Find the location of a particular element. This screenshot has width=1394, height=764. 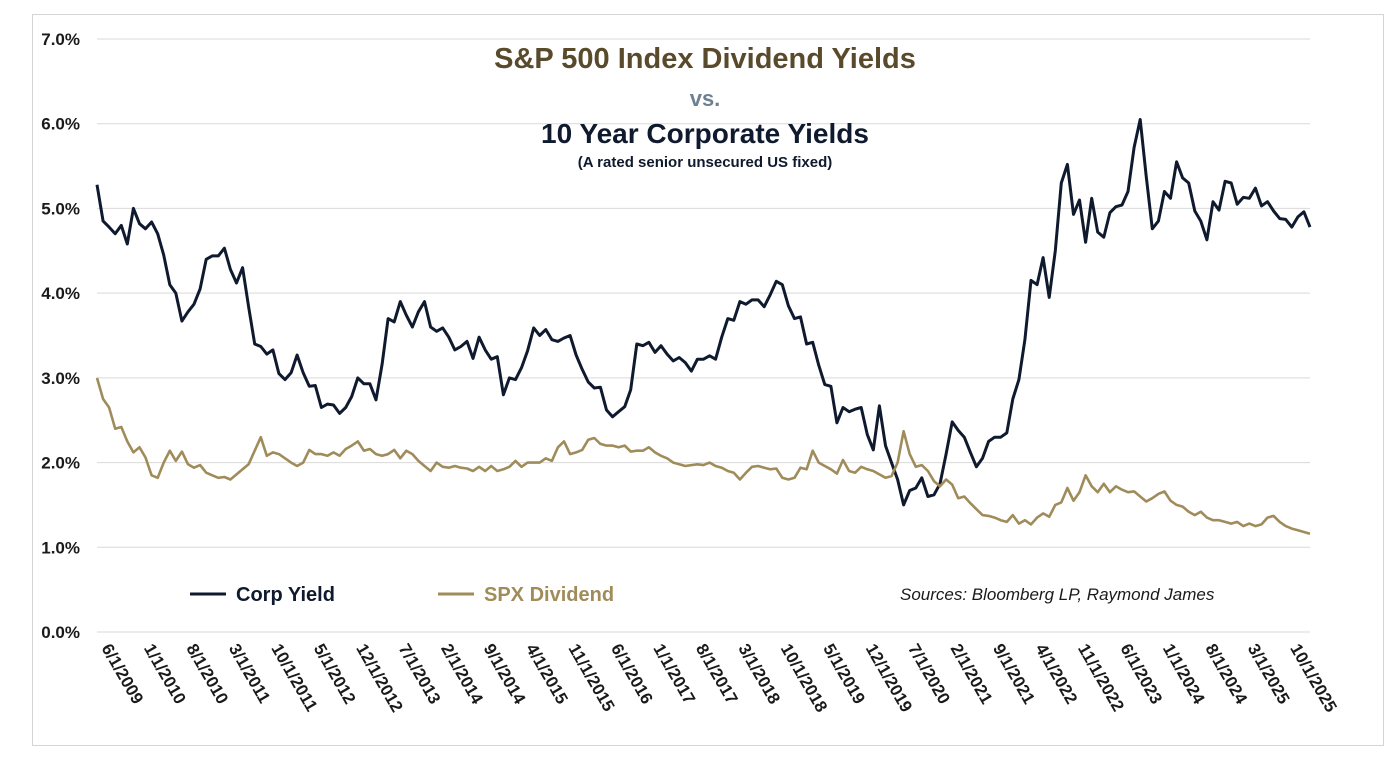

source-note: Sources: Bloomberg LP, Raymond James is located at coordinates (1057, 594).